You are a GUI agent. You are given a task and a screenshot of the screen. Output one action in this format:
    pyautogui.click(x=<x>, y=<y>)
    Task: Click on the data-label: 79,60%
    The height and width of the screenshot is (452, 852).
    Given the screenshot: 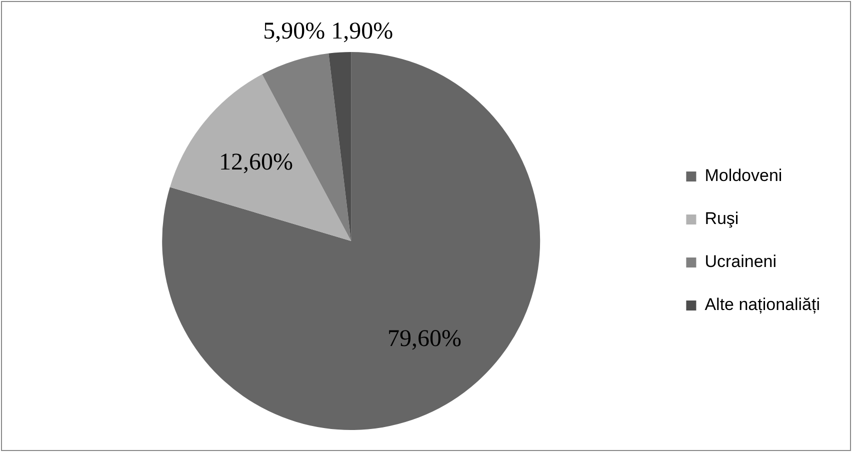 What is the action you would take?
    pyautogui.click(x=425, y=339)
    